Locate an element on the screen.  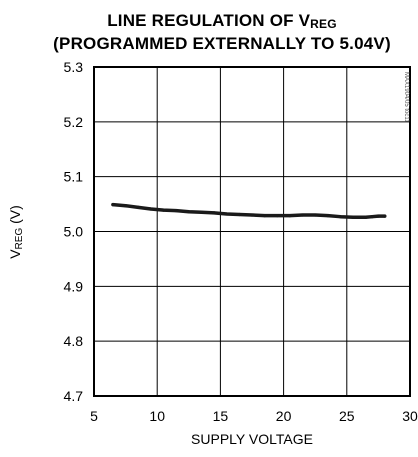
chart-title-line1: LINE REGULATION OF VREG is located at coordinates (222, 21).